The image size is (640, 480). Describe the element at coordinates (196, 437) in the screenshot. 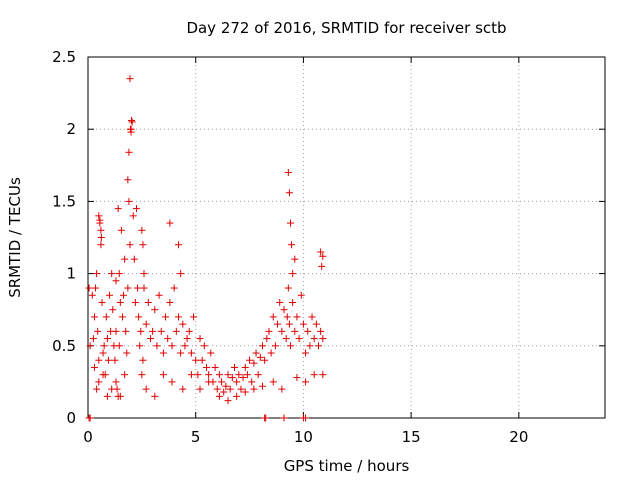

I see `x-tick-label: 5` at that location.